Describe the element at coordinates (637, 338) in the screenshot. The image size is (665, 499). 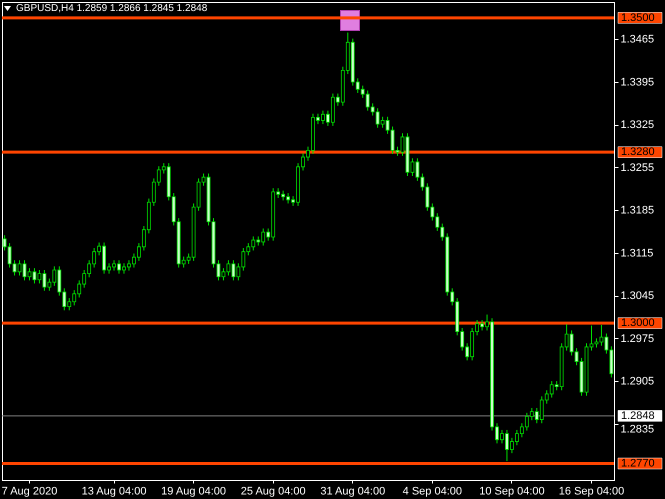
I see `y-tick-label: 1.2975` at that location.